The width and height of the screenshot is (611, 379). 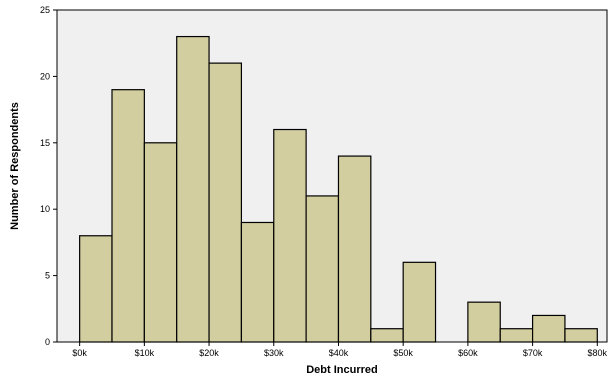 What do you see at coordinates (145, 353) in the screenshot?
I see `x-tick-label: $10k` at bounding box center [145, 353].